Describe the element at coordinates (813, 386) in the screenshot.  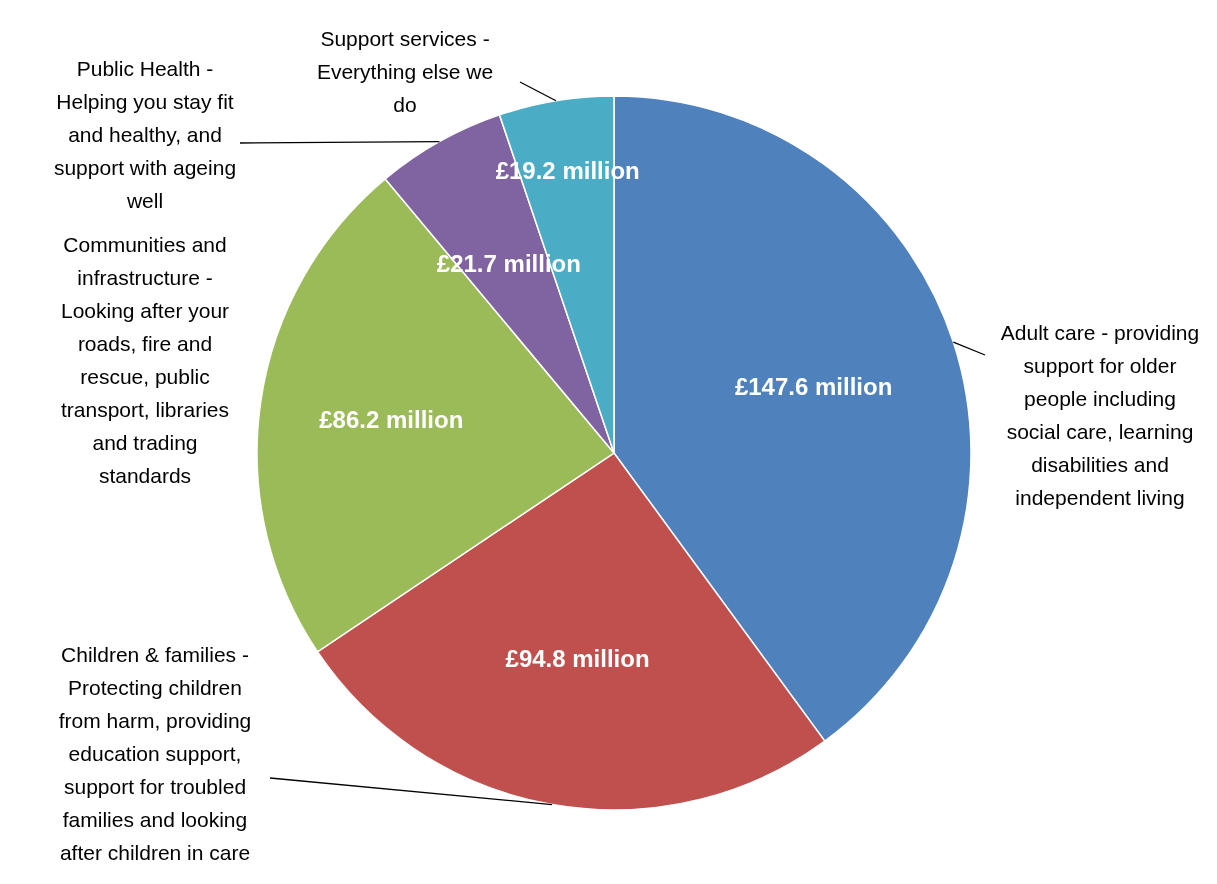
I see `data-label: £147.6 million` at that location.